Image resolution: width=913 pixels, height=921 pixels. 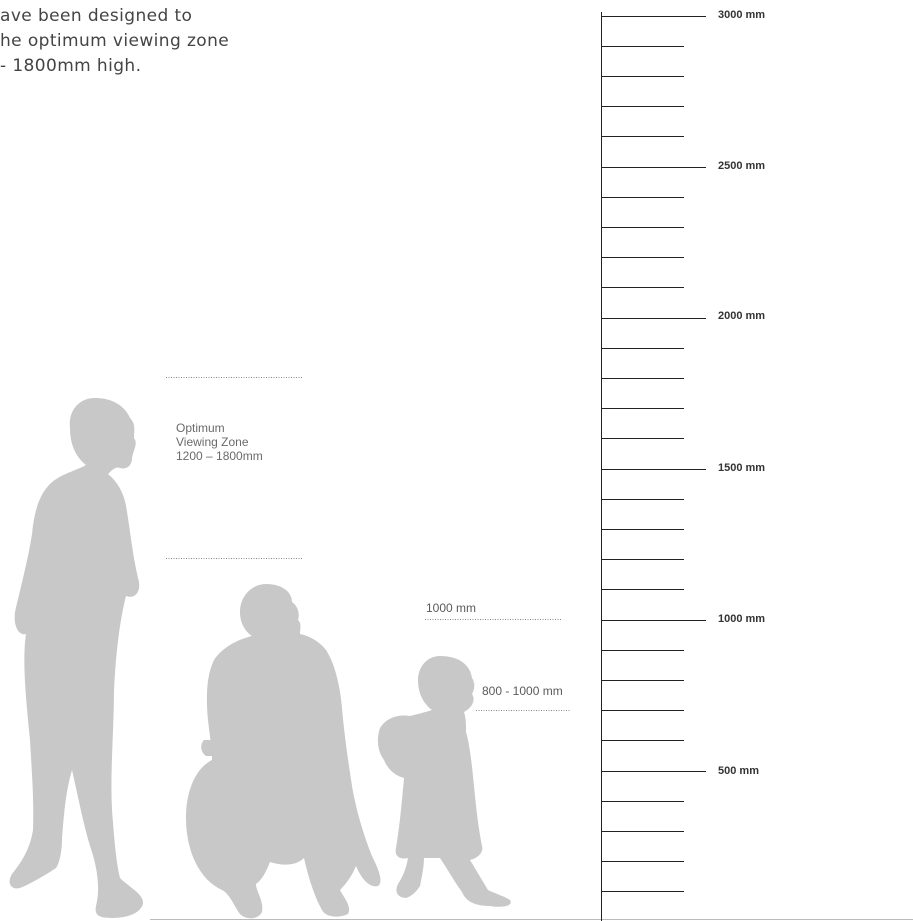 What do you see at coordinates (742, 619) in the screenshot?
I see `scale-label-1000: 1000 mm` at bounding box center [742, 619].